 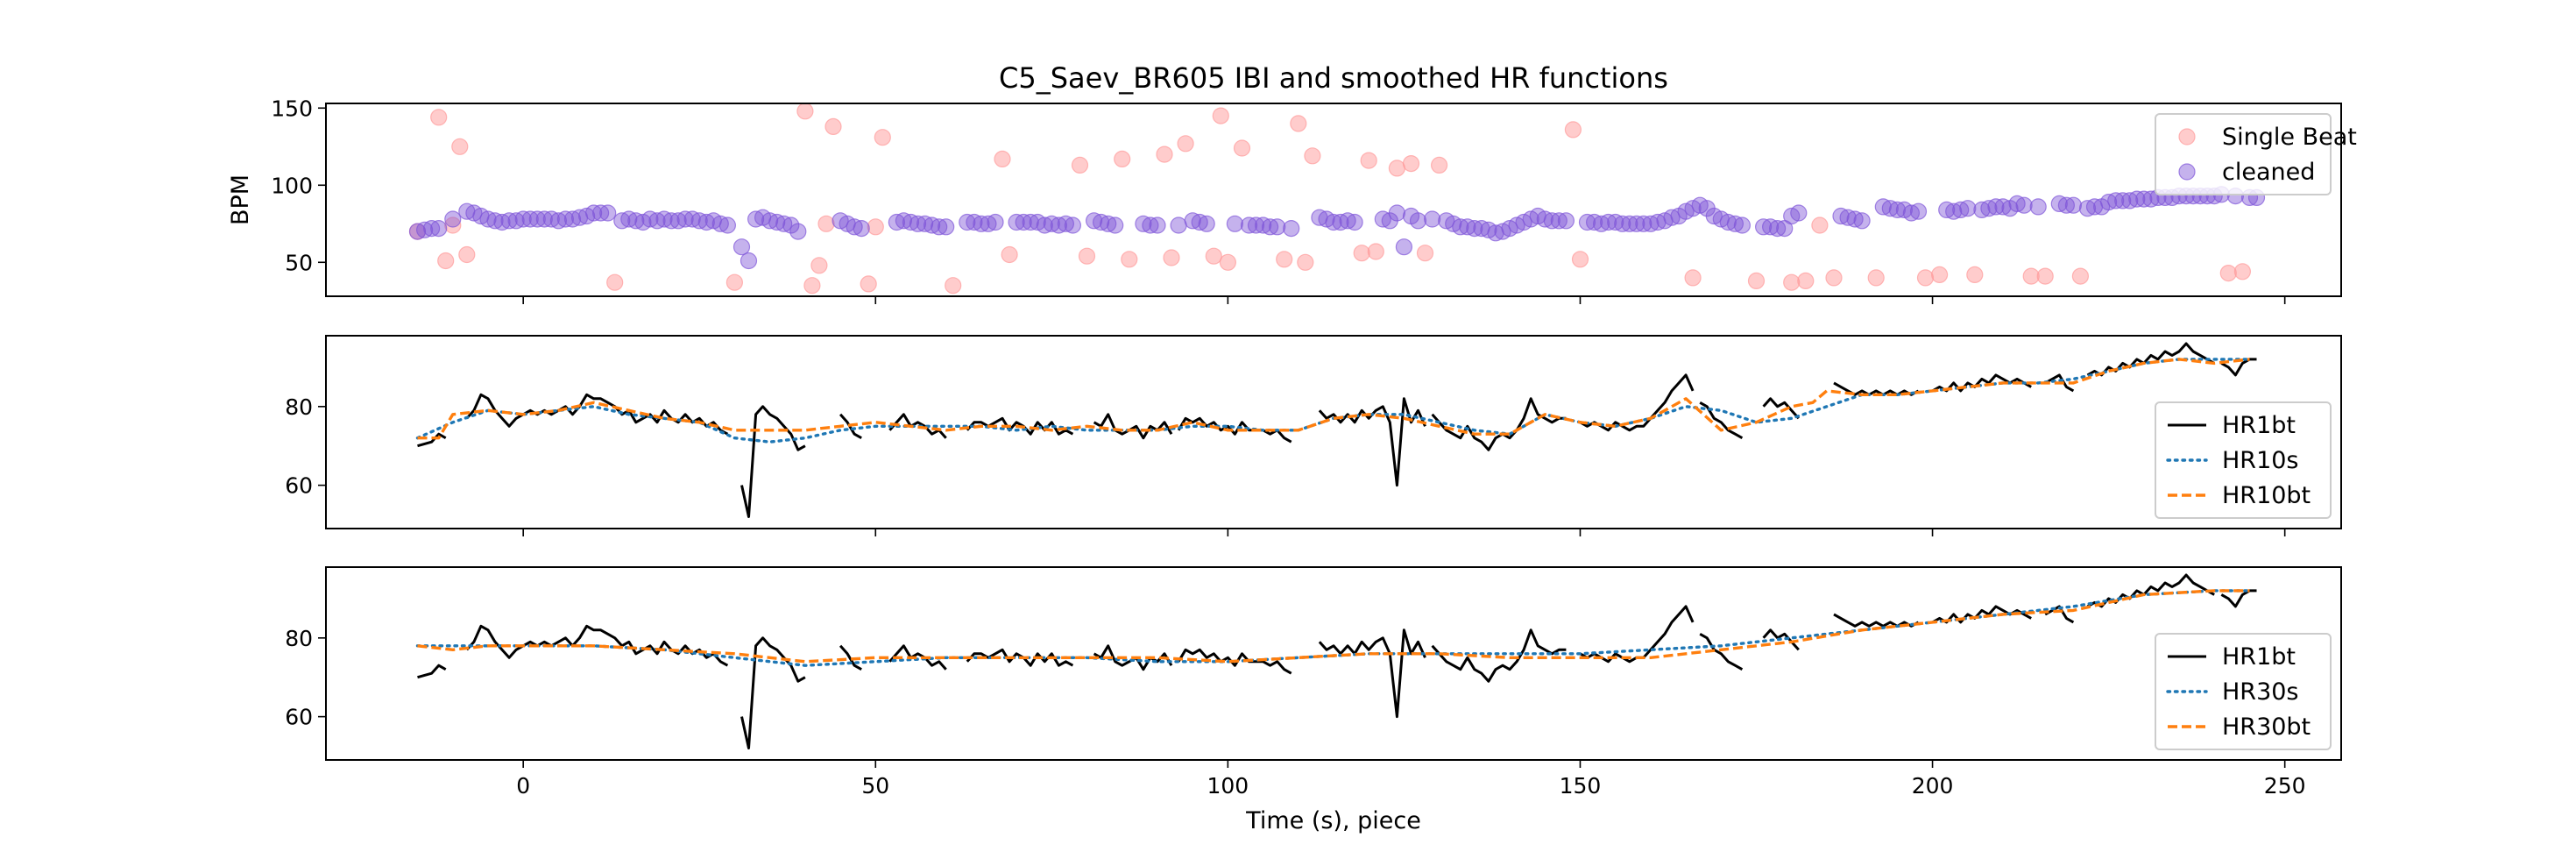 What do you see at coordinates (2268, 172) in the screenshot?
I see `legend-label: cleaned` at bounding box center [2268, 172].